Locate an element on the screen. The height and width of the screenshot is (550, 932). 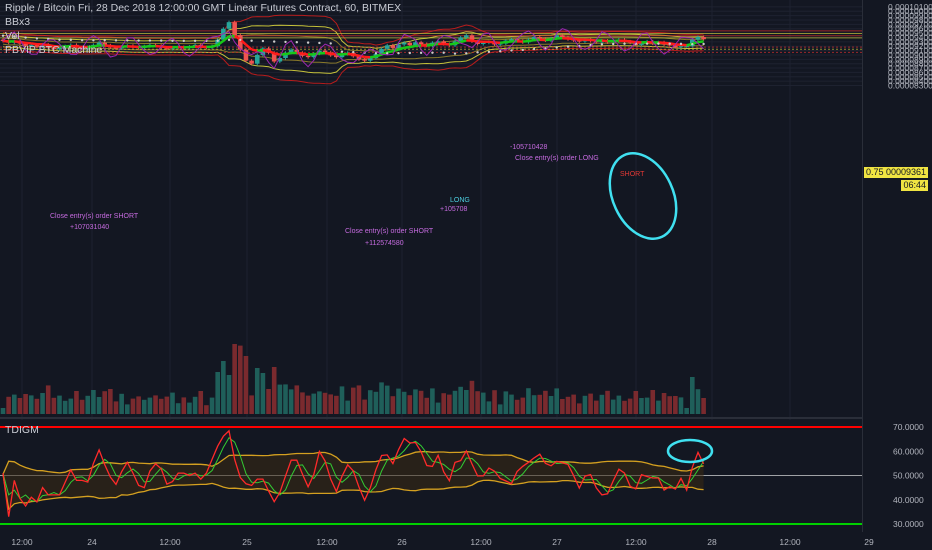
bb-mid-lower is located at coordinates (353, 59).